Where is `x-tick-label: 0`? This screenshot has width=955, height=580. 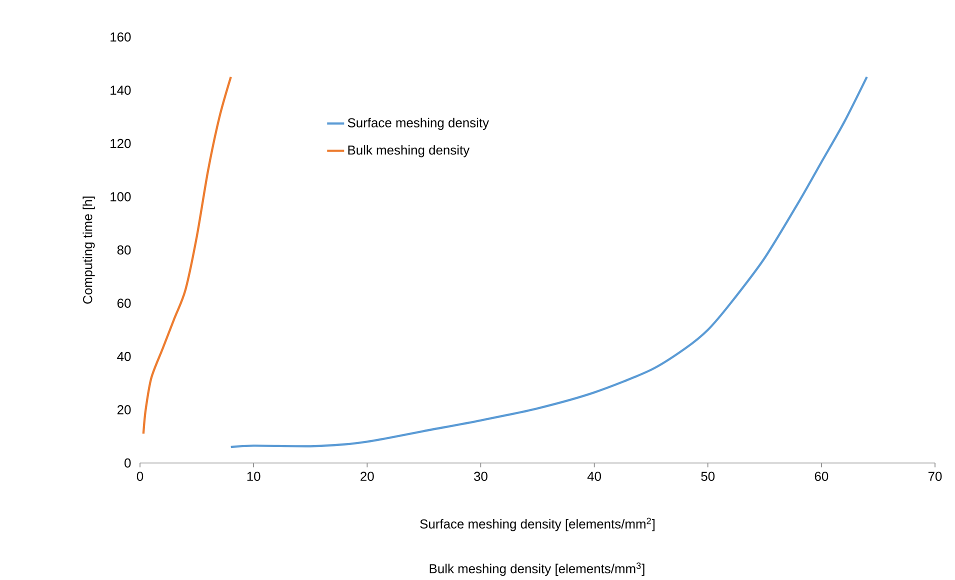
x-tick-label: 0 is located at coordinates (140, 476).